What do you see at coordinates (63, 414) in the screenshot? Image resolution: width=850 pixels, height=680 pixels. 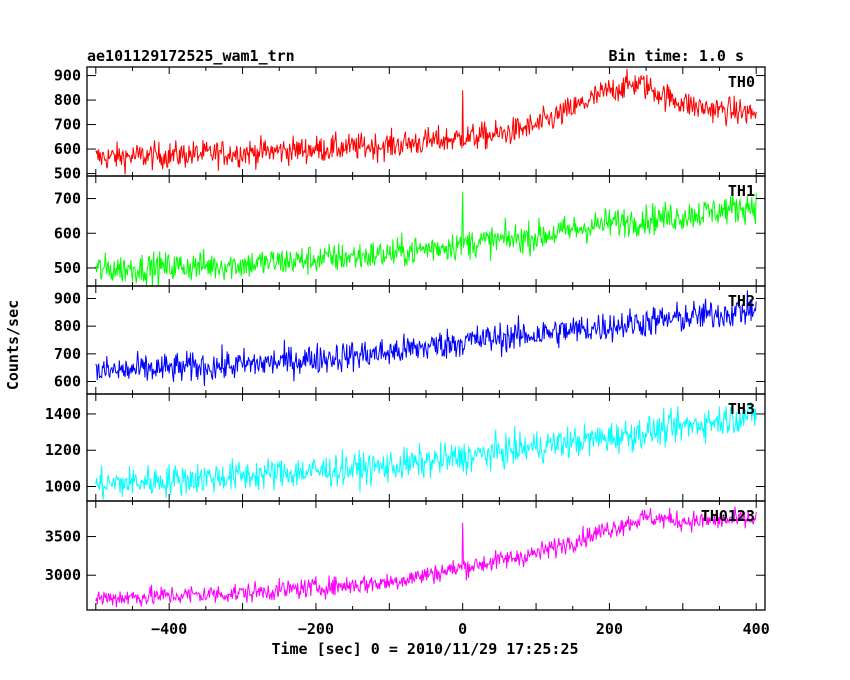 I see `y-tick-label: 1400` at bounding box center [63, 414].